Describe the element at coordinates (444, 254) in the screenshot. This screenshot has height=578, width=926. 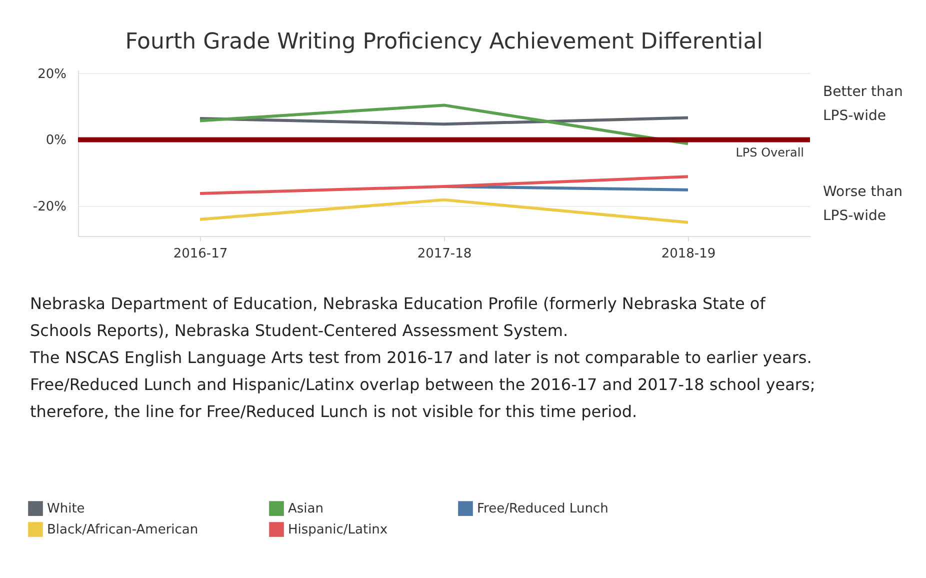
I see `x-tick-label: 2017-18` at that location.